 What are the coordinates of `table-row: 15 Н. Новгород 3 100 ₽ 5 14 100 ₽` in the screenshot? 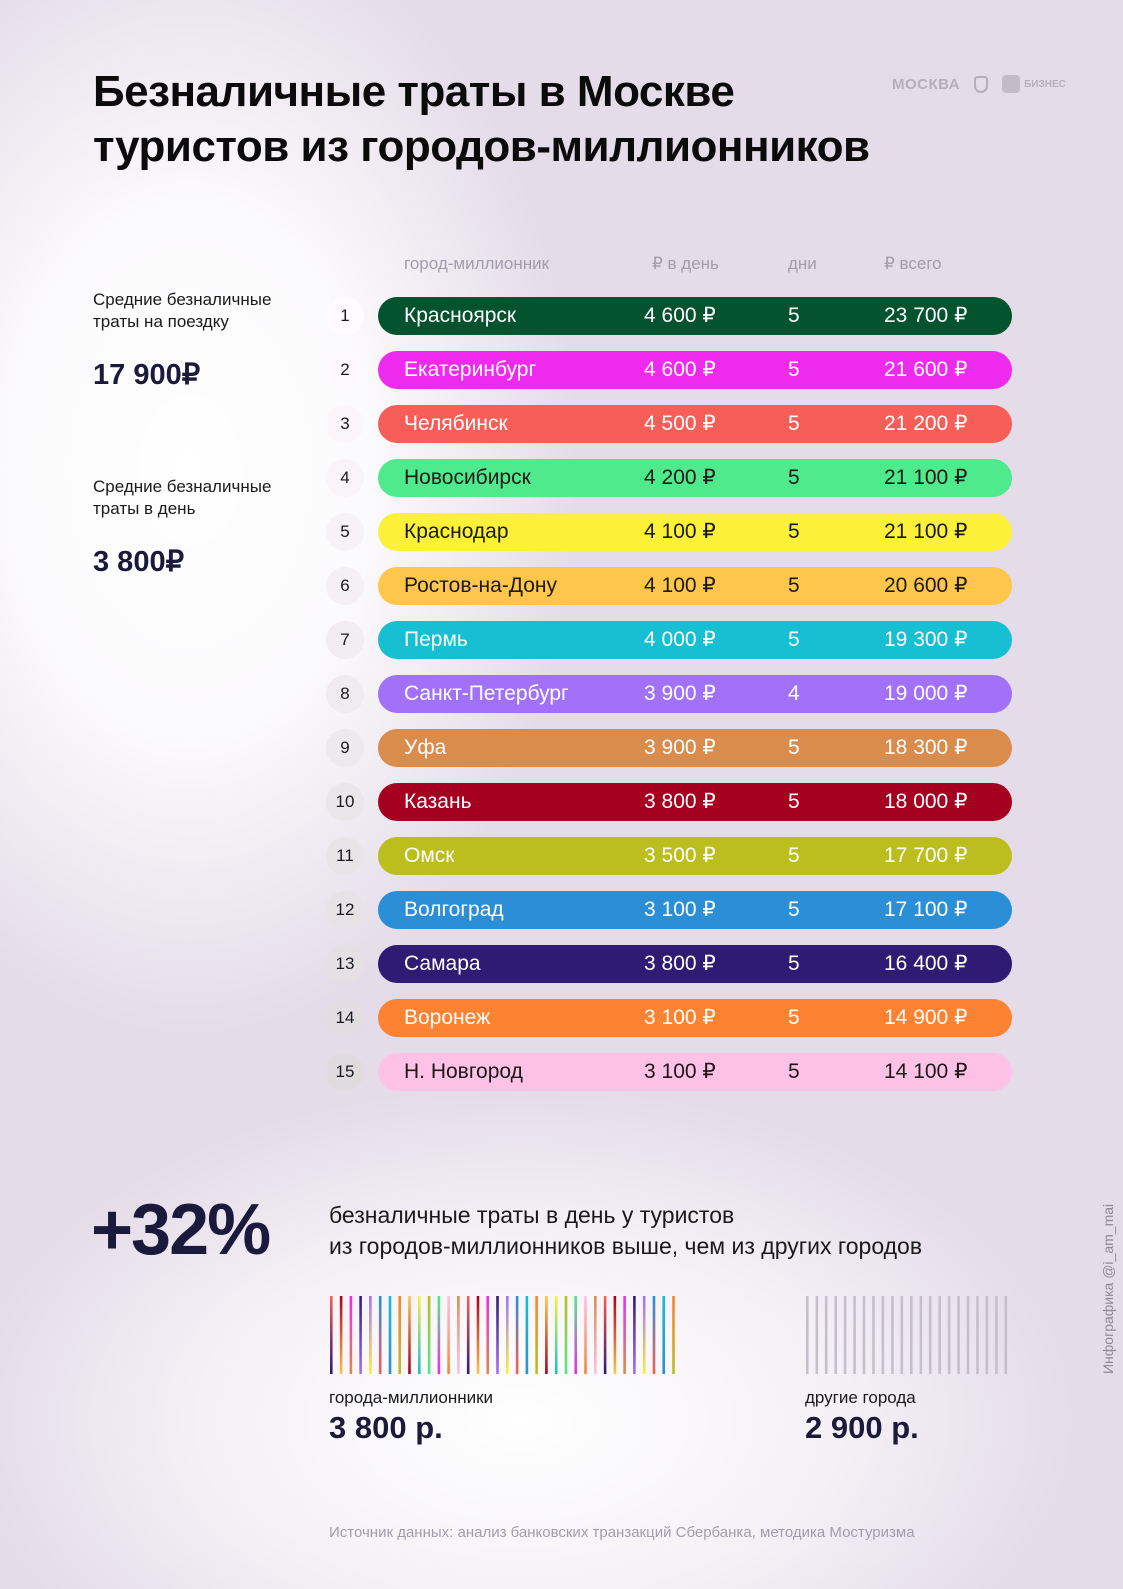 It's located at (669, 1072).